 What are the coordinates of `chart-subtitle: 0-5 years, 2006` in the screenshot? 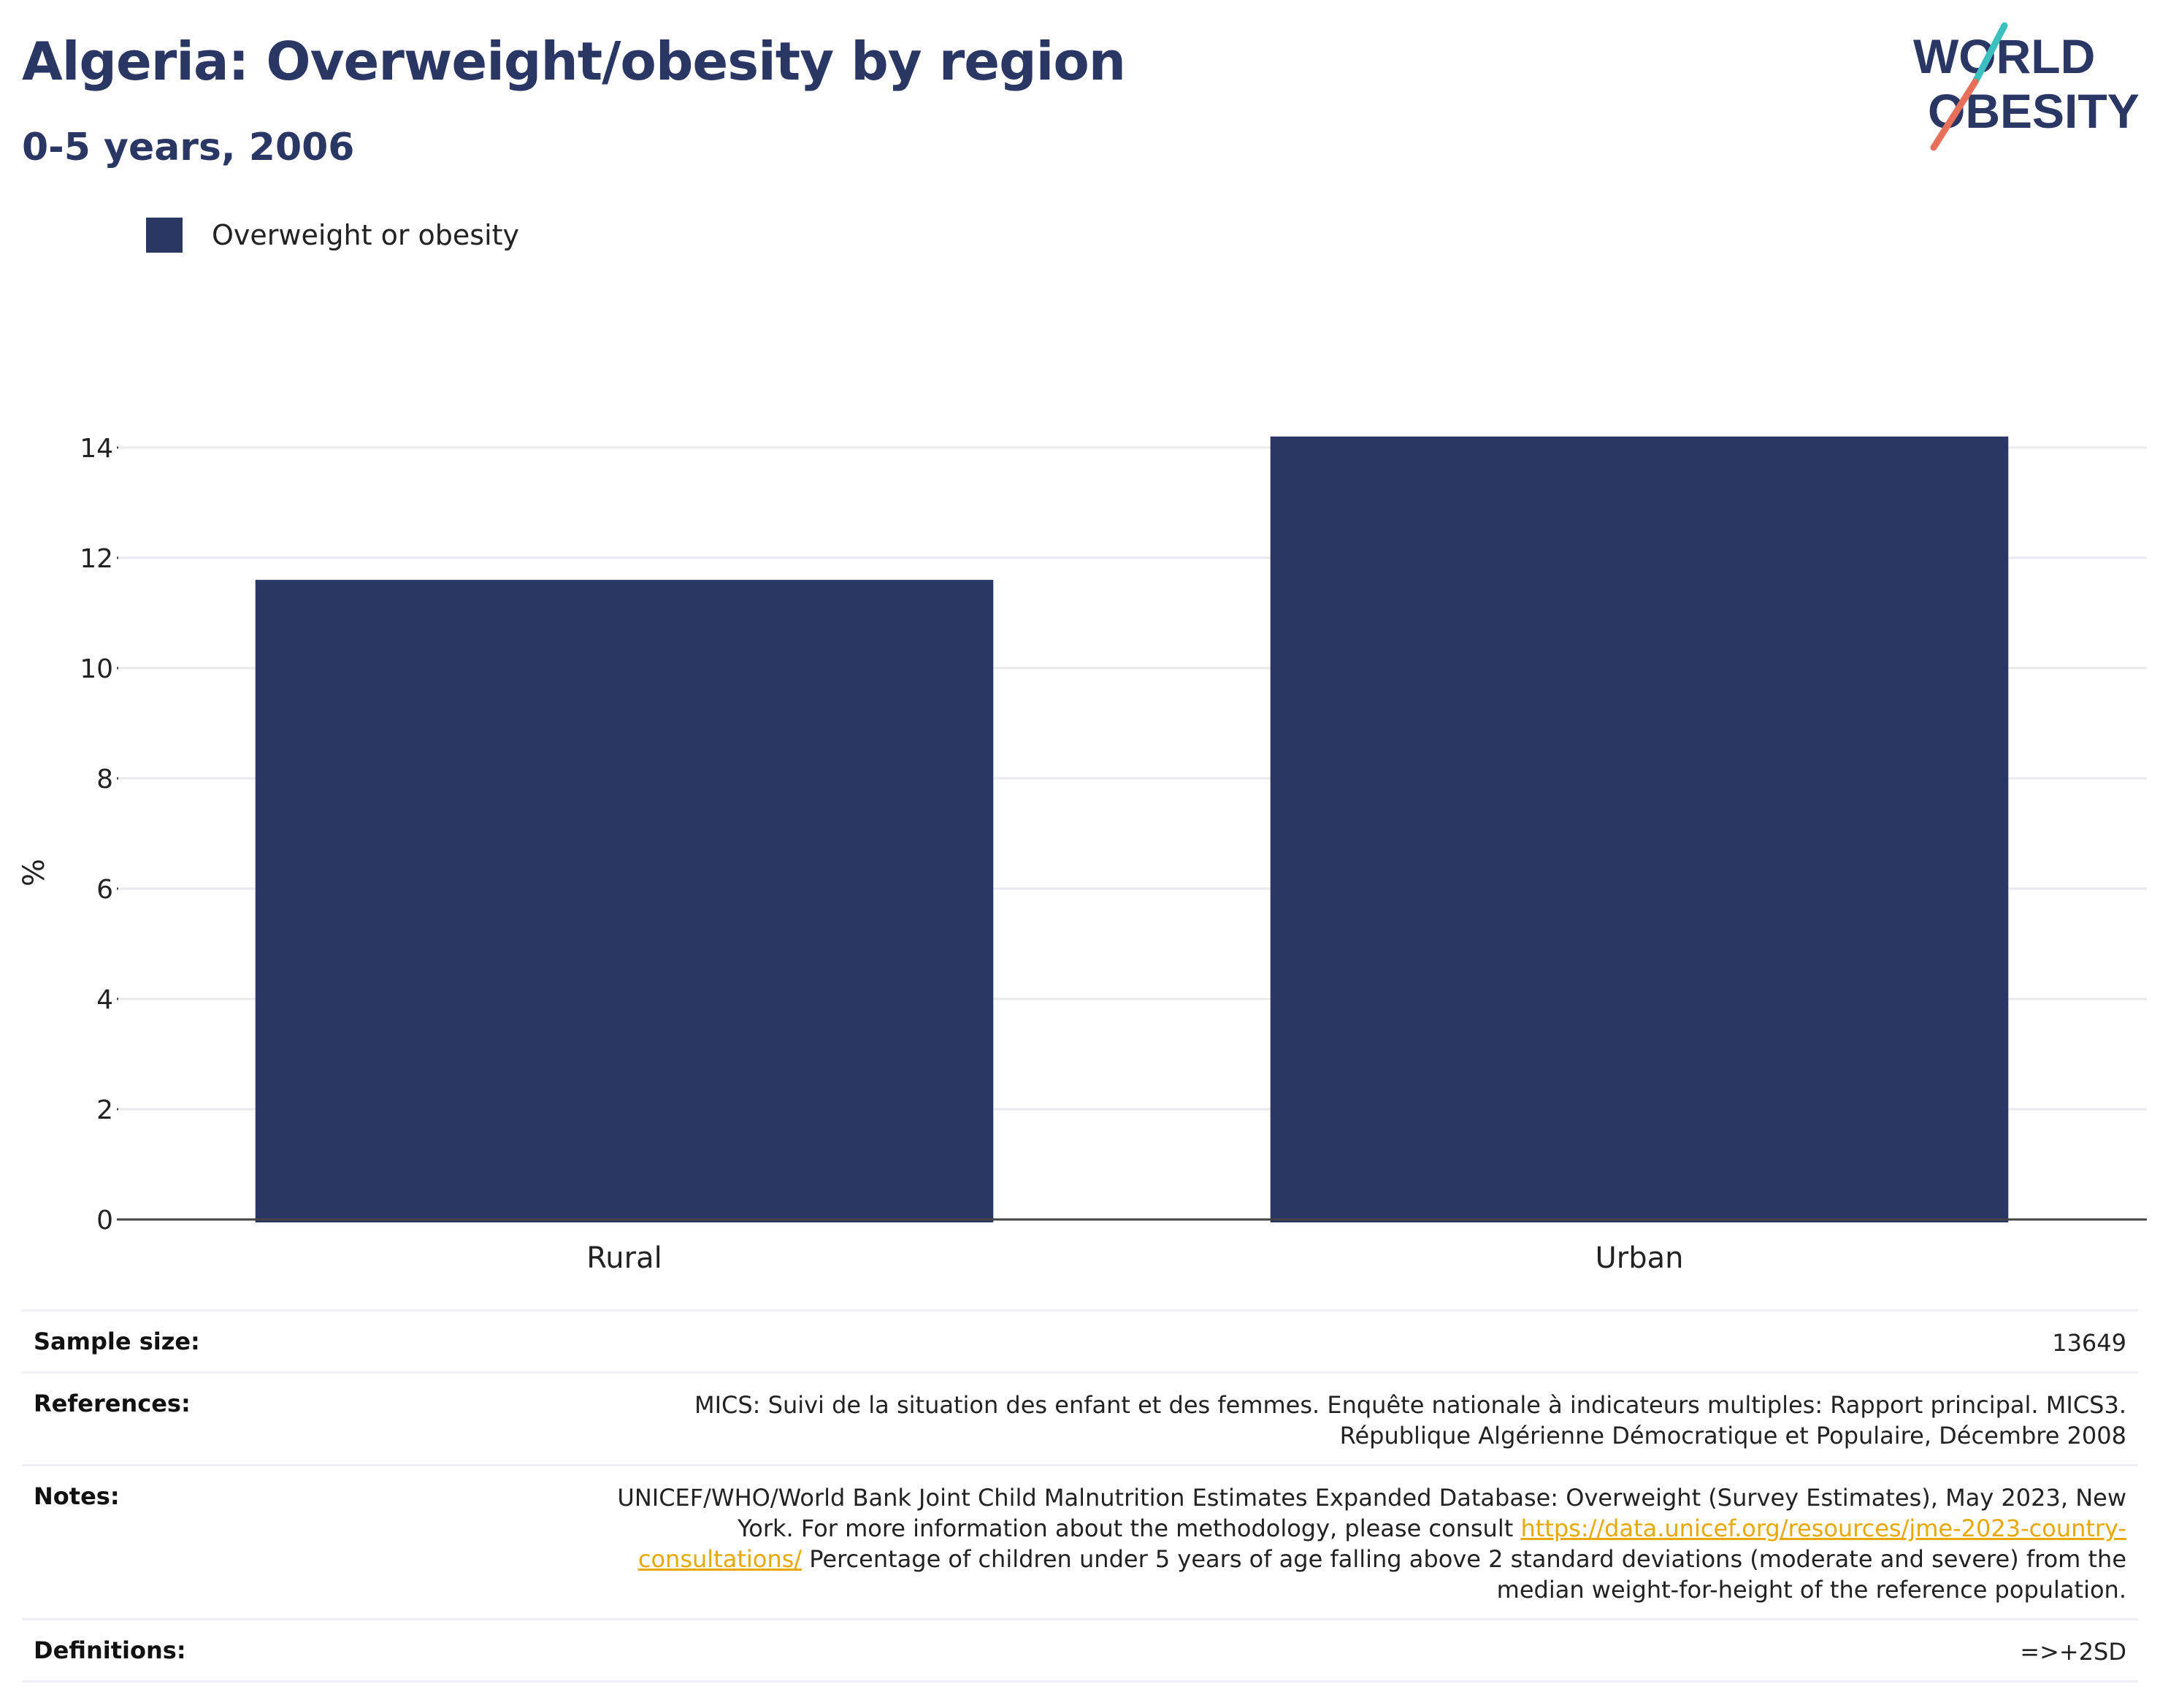 It's located at (188, 147).